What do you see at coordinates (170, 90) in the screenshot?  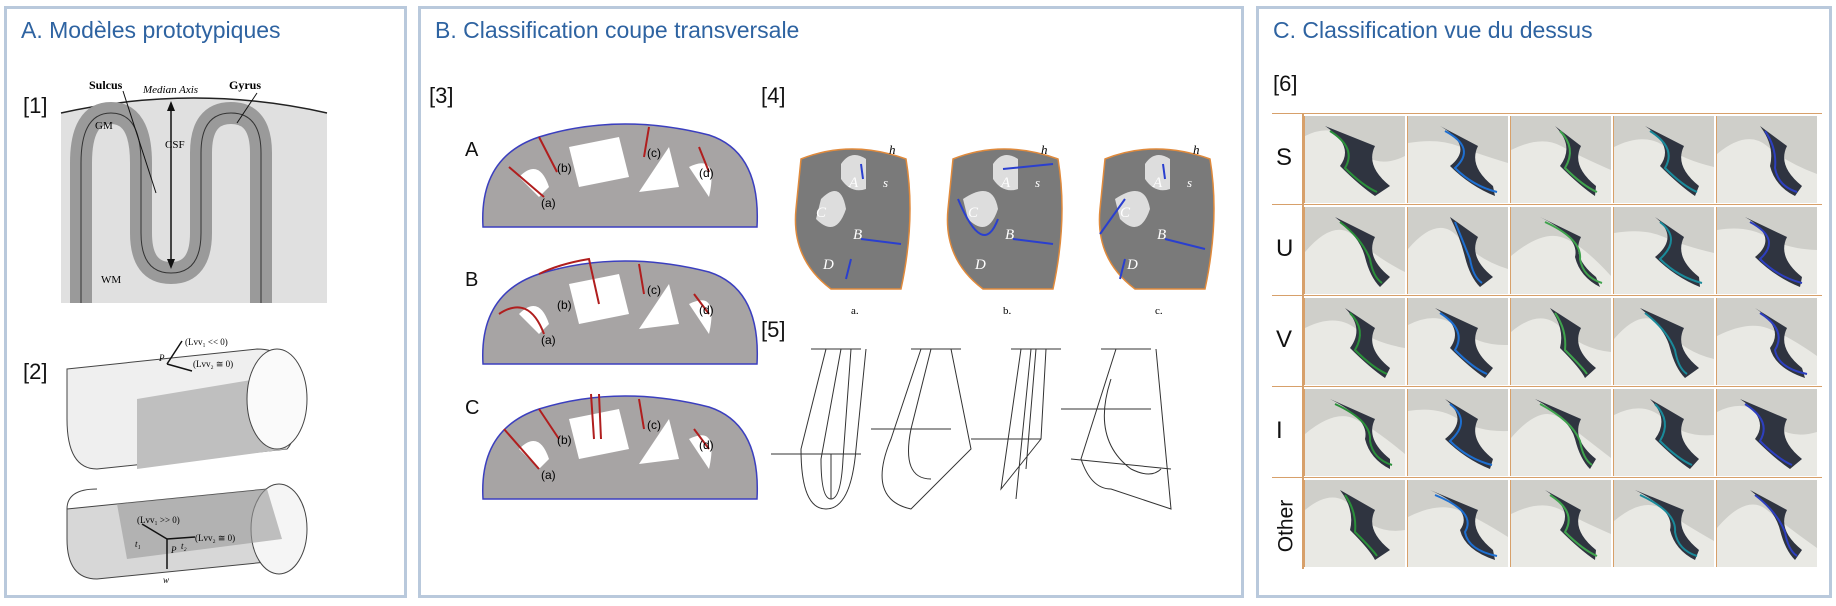 I see `label-median-axis: Median Axis` at bounding box center [170, 90].